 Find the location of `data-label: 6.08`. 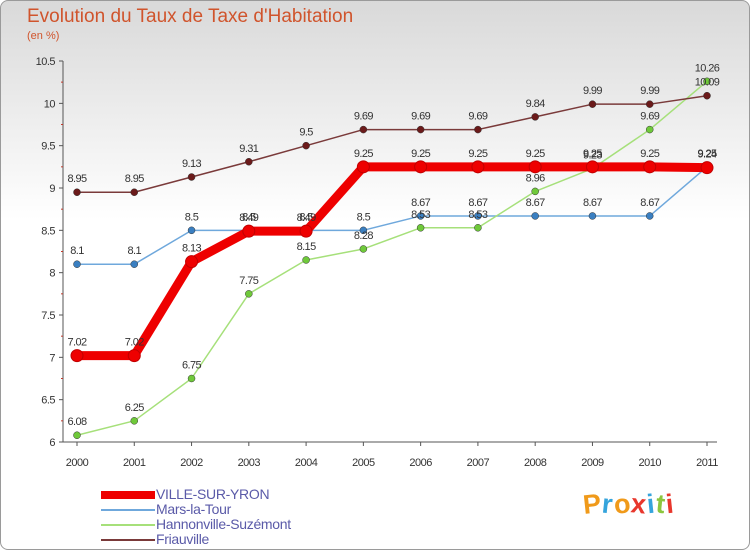

data-label: 6.08 is located at coordinates (76, 422).